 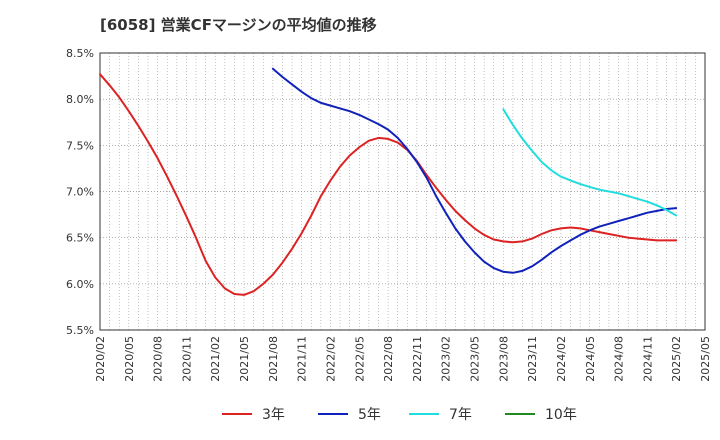 I want to click on x-tick-label: 2023/02, so click(x=446, y=359).